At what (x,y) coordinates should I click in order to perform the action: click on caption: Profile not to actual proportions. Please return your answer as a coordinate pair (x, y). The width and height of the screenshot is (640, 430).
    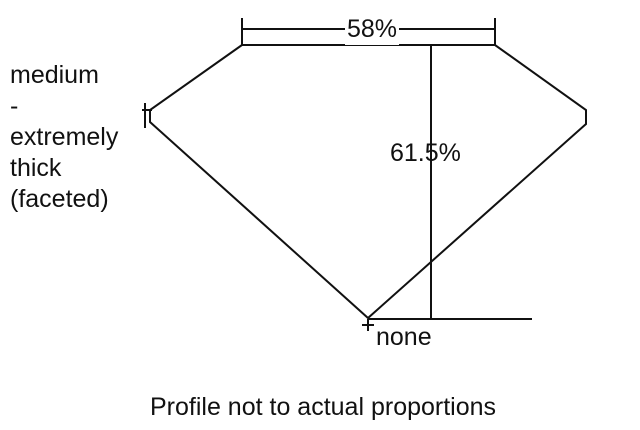
    Looking at the image, I should click on (323, 407).